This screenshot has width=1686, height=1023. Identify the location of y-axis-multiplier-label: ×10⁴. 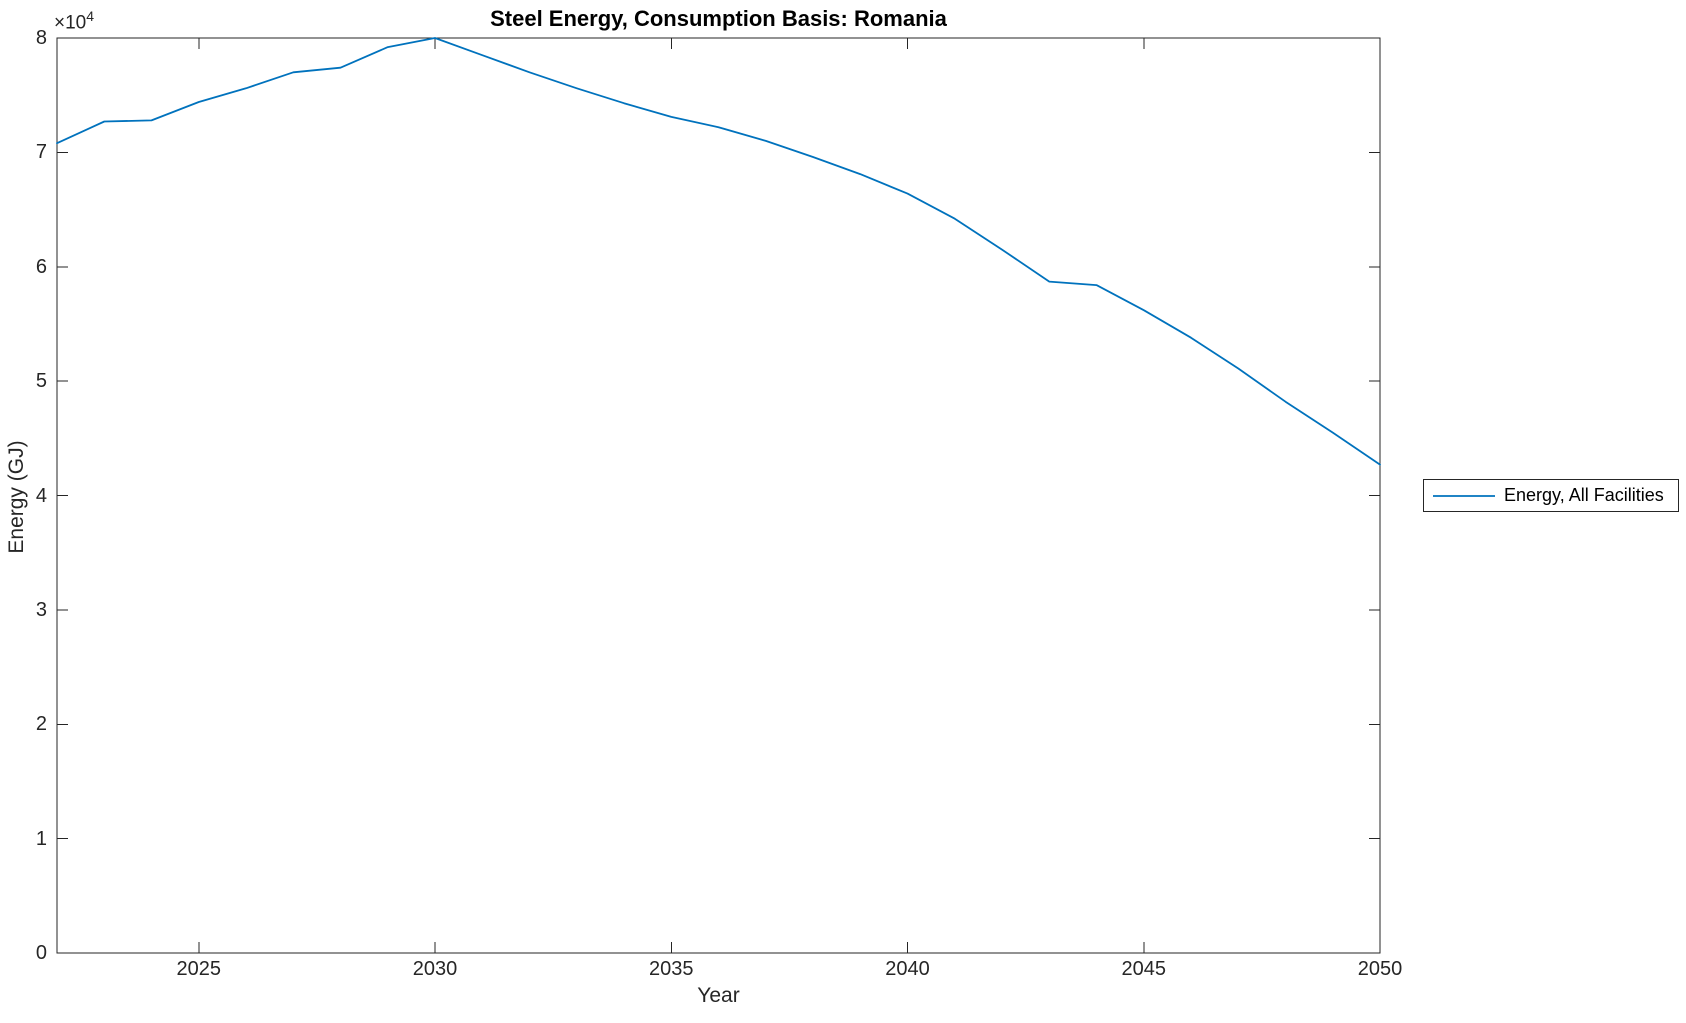
(74, 21).